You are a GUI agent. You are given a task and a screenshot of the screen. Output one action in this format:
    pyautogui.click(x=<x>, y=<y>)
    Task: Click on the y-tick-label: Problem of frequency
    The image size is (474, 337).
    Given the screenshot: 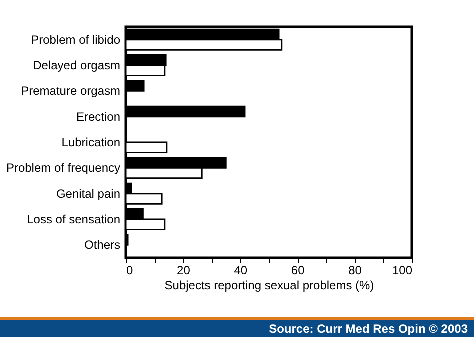 What is the action you would take?
    pyautogui.click(x=63, y=168)
    